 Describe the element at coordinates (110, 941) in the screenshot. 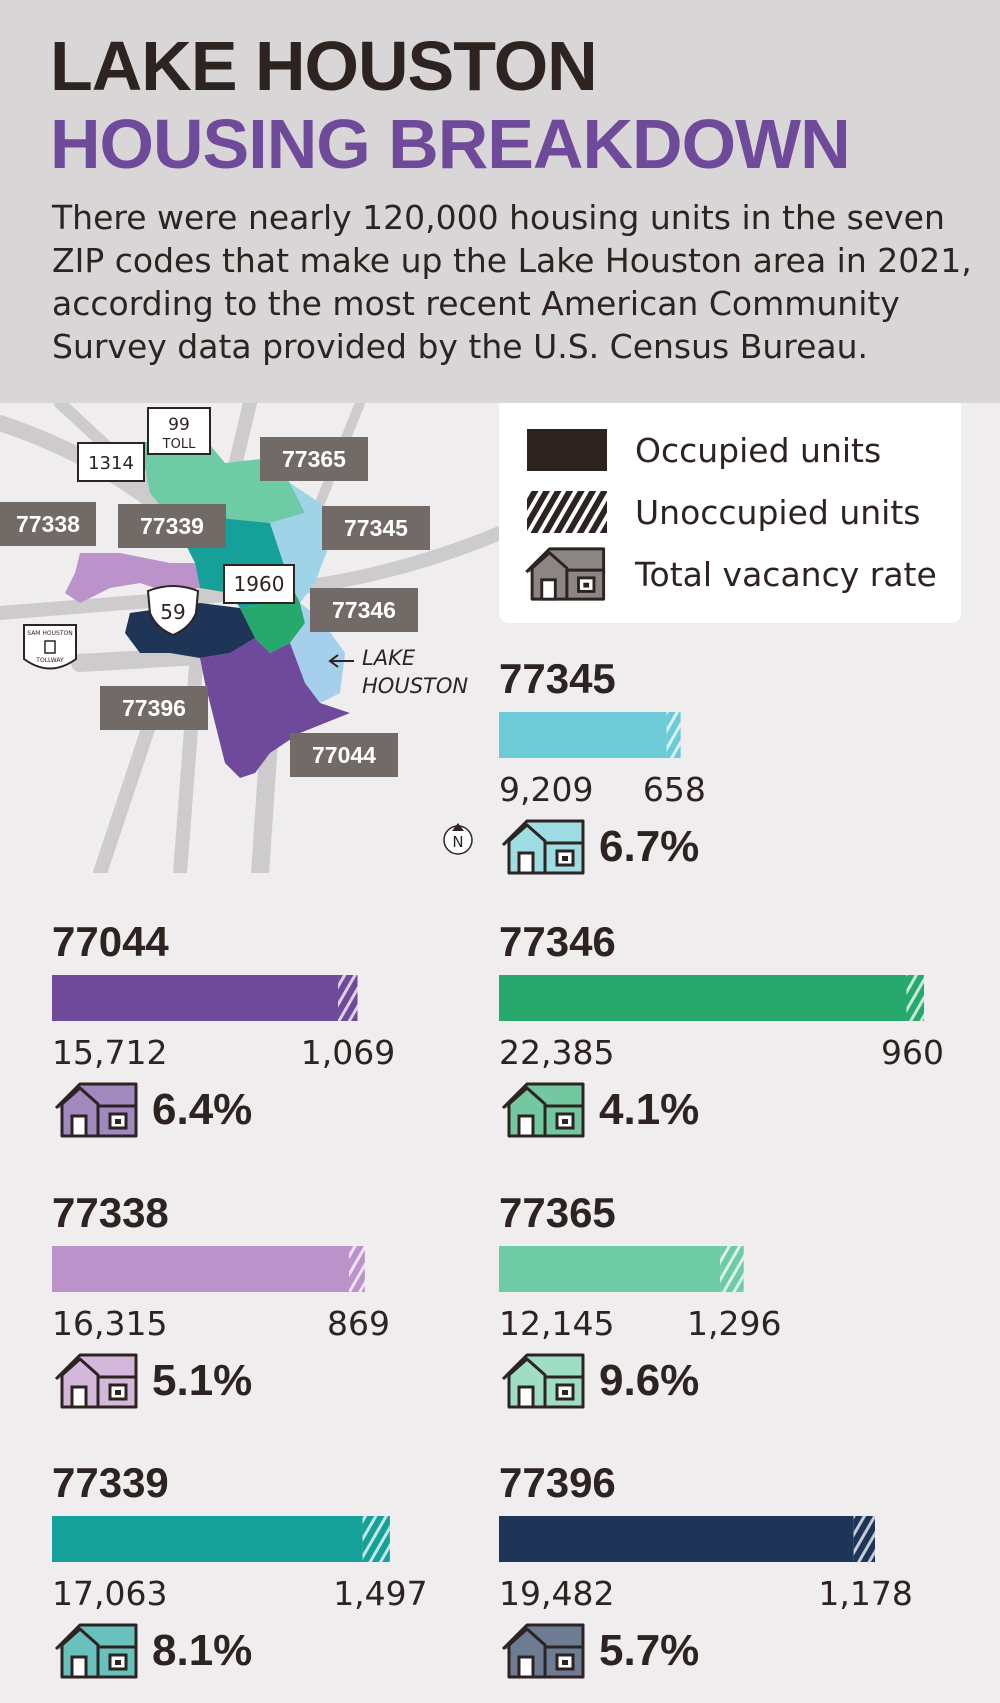

I see `zip-code-77044: 77044` at that location.